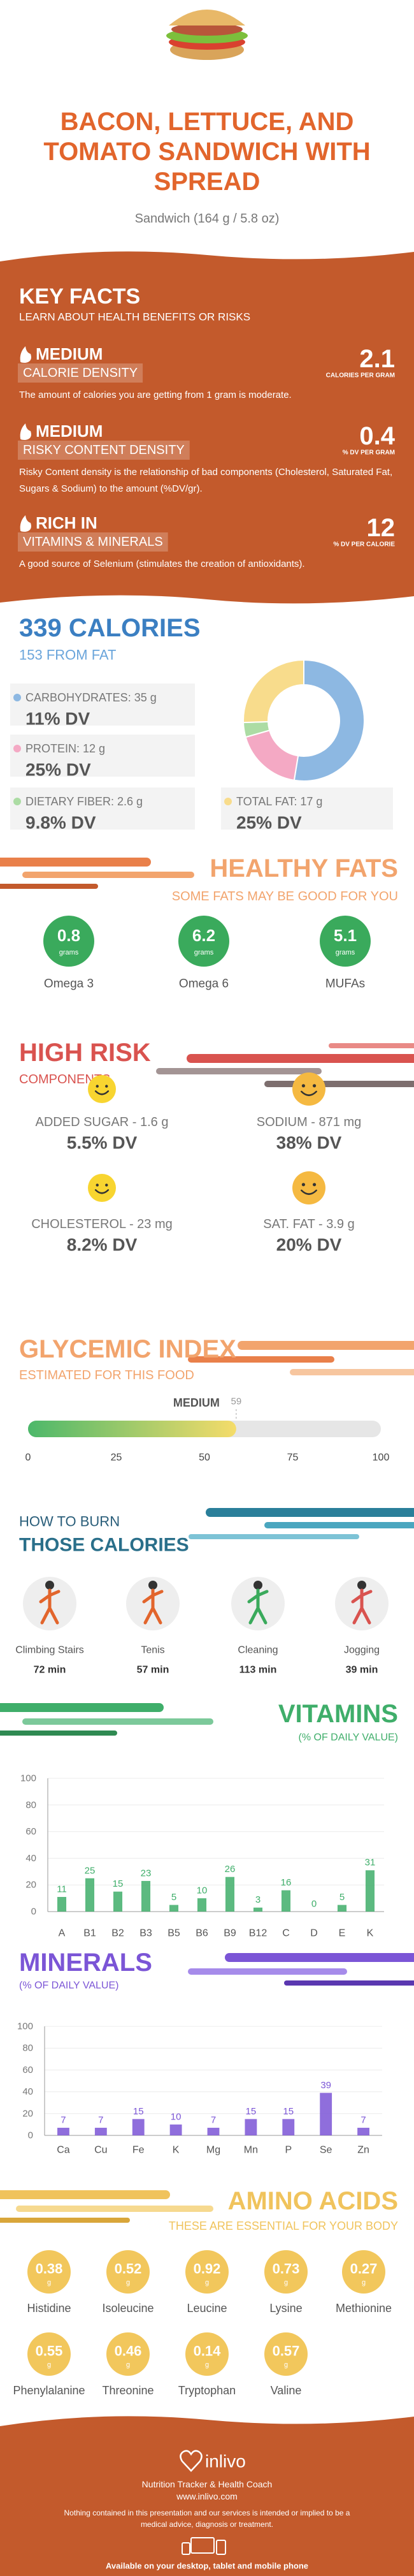  What do you see at coordinates (258, 1933) in the screenshot?
I see `x-tick-label: B12` at bounding box center [258, 1933].